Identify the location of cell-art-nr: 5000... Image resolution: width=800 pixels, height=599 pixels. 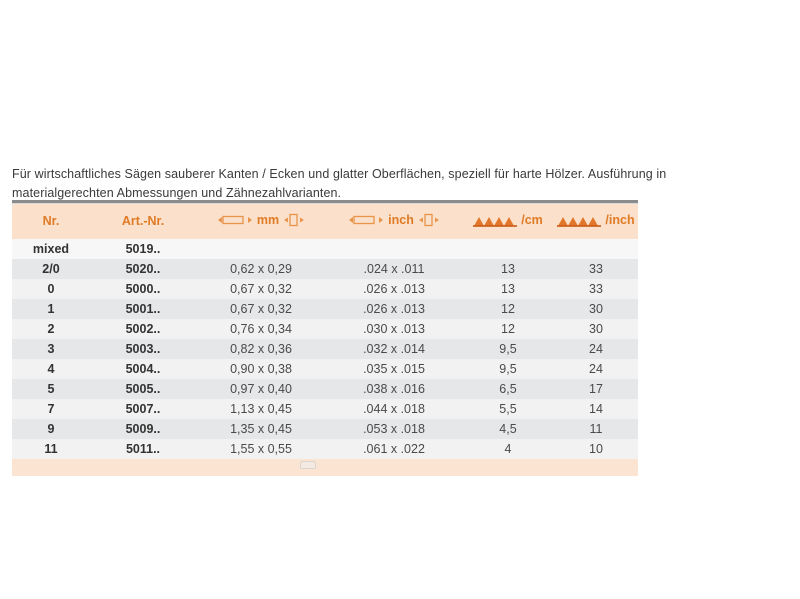
(143, 288).